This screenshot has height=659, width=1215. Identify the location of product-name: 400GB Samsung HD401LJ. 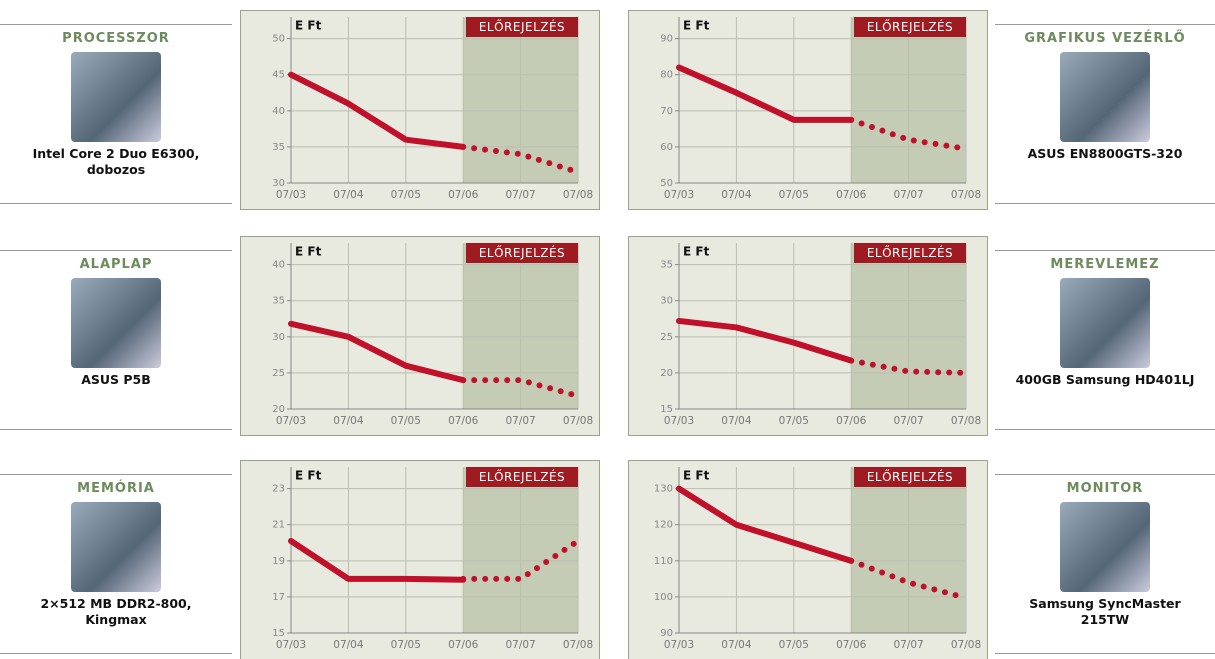
(1105, 379).